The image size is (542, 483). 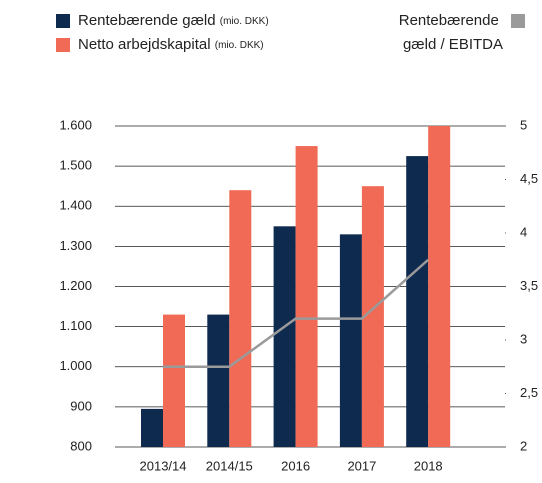 I want to click on legend-label: Rentebærende gæld (mio. DKK), so click(x=173, y=20).